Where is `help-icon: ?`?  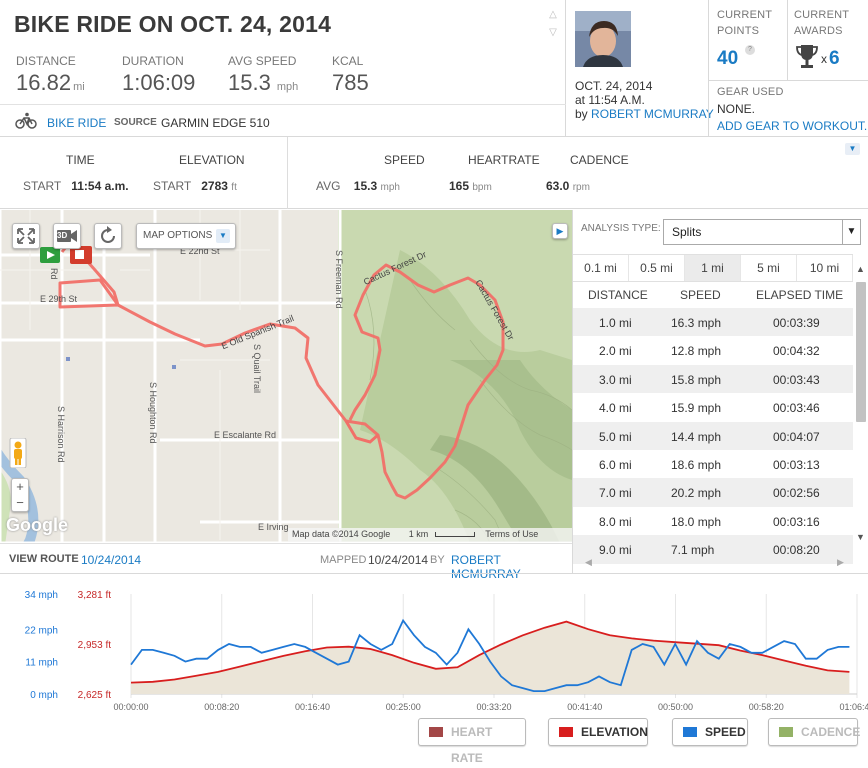
help-icon: ? is located at coordinates (750, 50).